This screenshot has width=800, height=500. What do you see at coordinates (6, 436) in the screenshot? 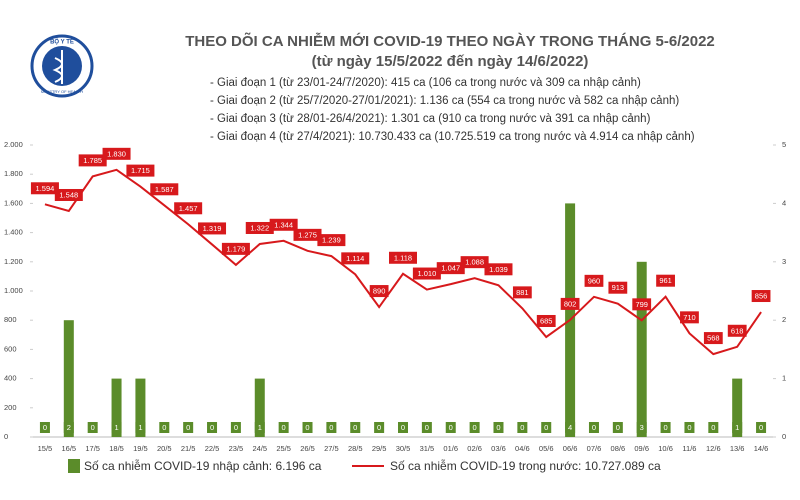
I see `y-tick-label: 0` at bounding box center [6, 436].